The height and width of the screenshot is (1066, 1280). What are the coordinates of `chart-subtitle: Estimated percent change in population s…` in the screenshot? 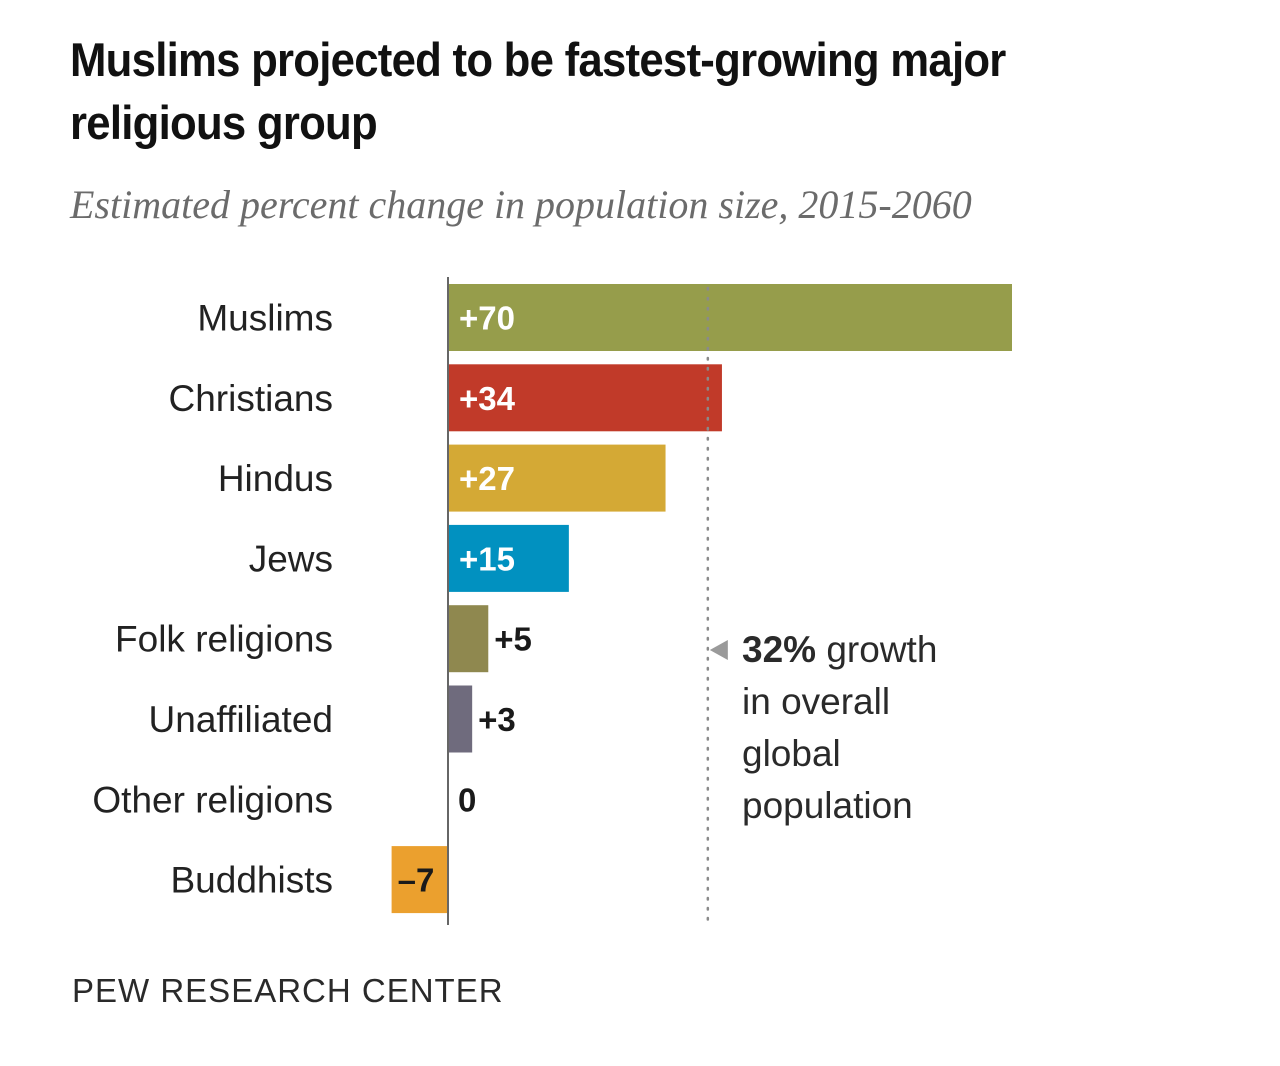 It's located at (521, 204).